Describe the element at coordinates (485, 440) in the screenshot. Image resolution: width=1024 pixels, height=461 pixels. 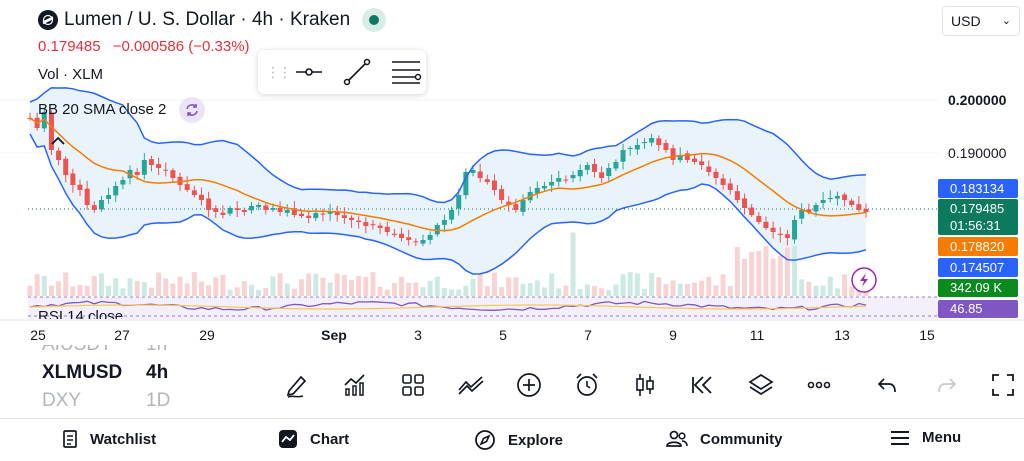
I see `compass-icon` at that location.